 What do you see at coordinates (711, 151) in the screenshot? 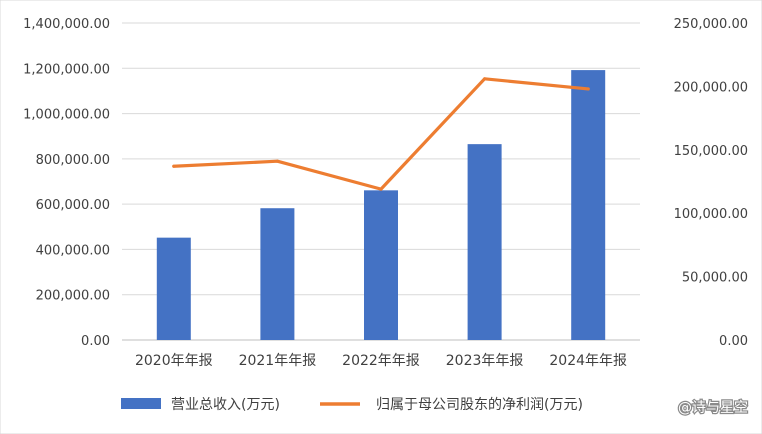
I see `right-axis-tick-label: 150,000.00` at bounding box center [711, 151].